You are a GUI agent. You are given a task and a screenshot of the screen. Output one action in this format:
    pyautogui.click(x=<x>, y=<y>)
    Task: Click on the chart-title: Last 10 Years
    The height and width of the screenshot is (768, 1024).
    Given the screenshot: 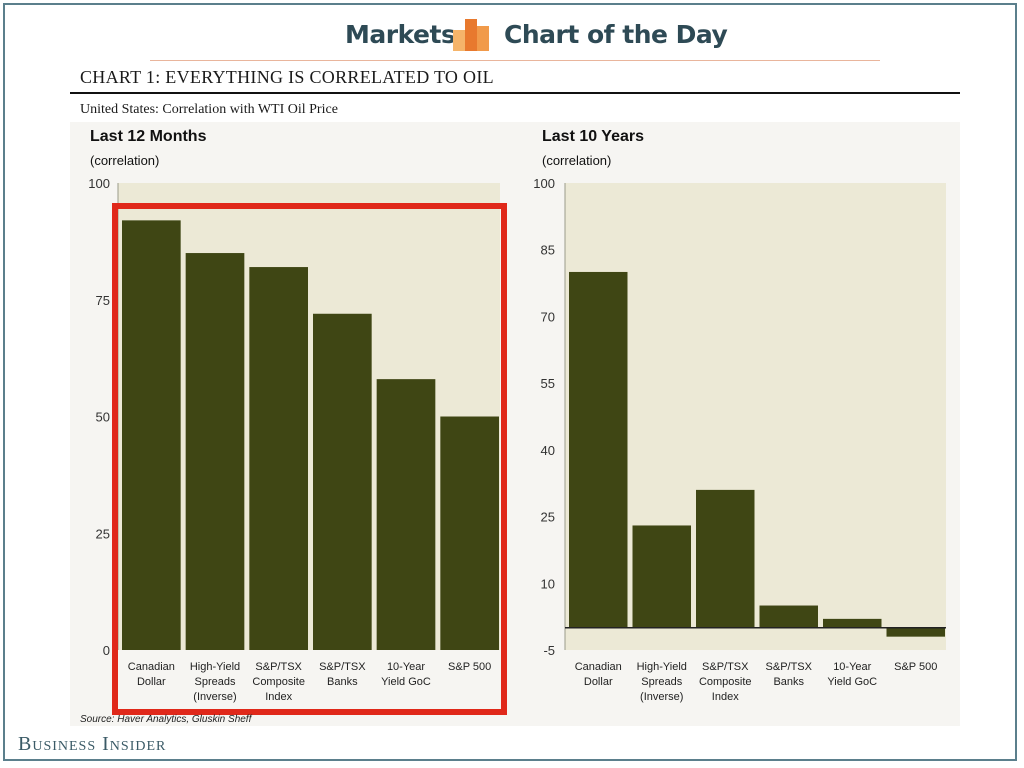 What is the action you would take?
    pyautogui.click(x=593, y=136)
    